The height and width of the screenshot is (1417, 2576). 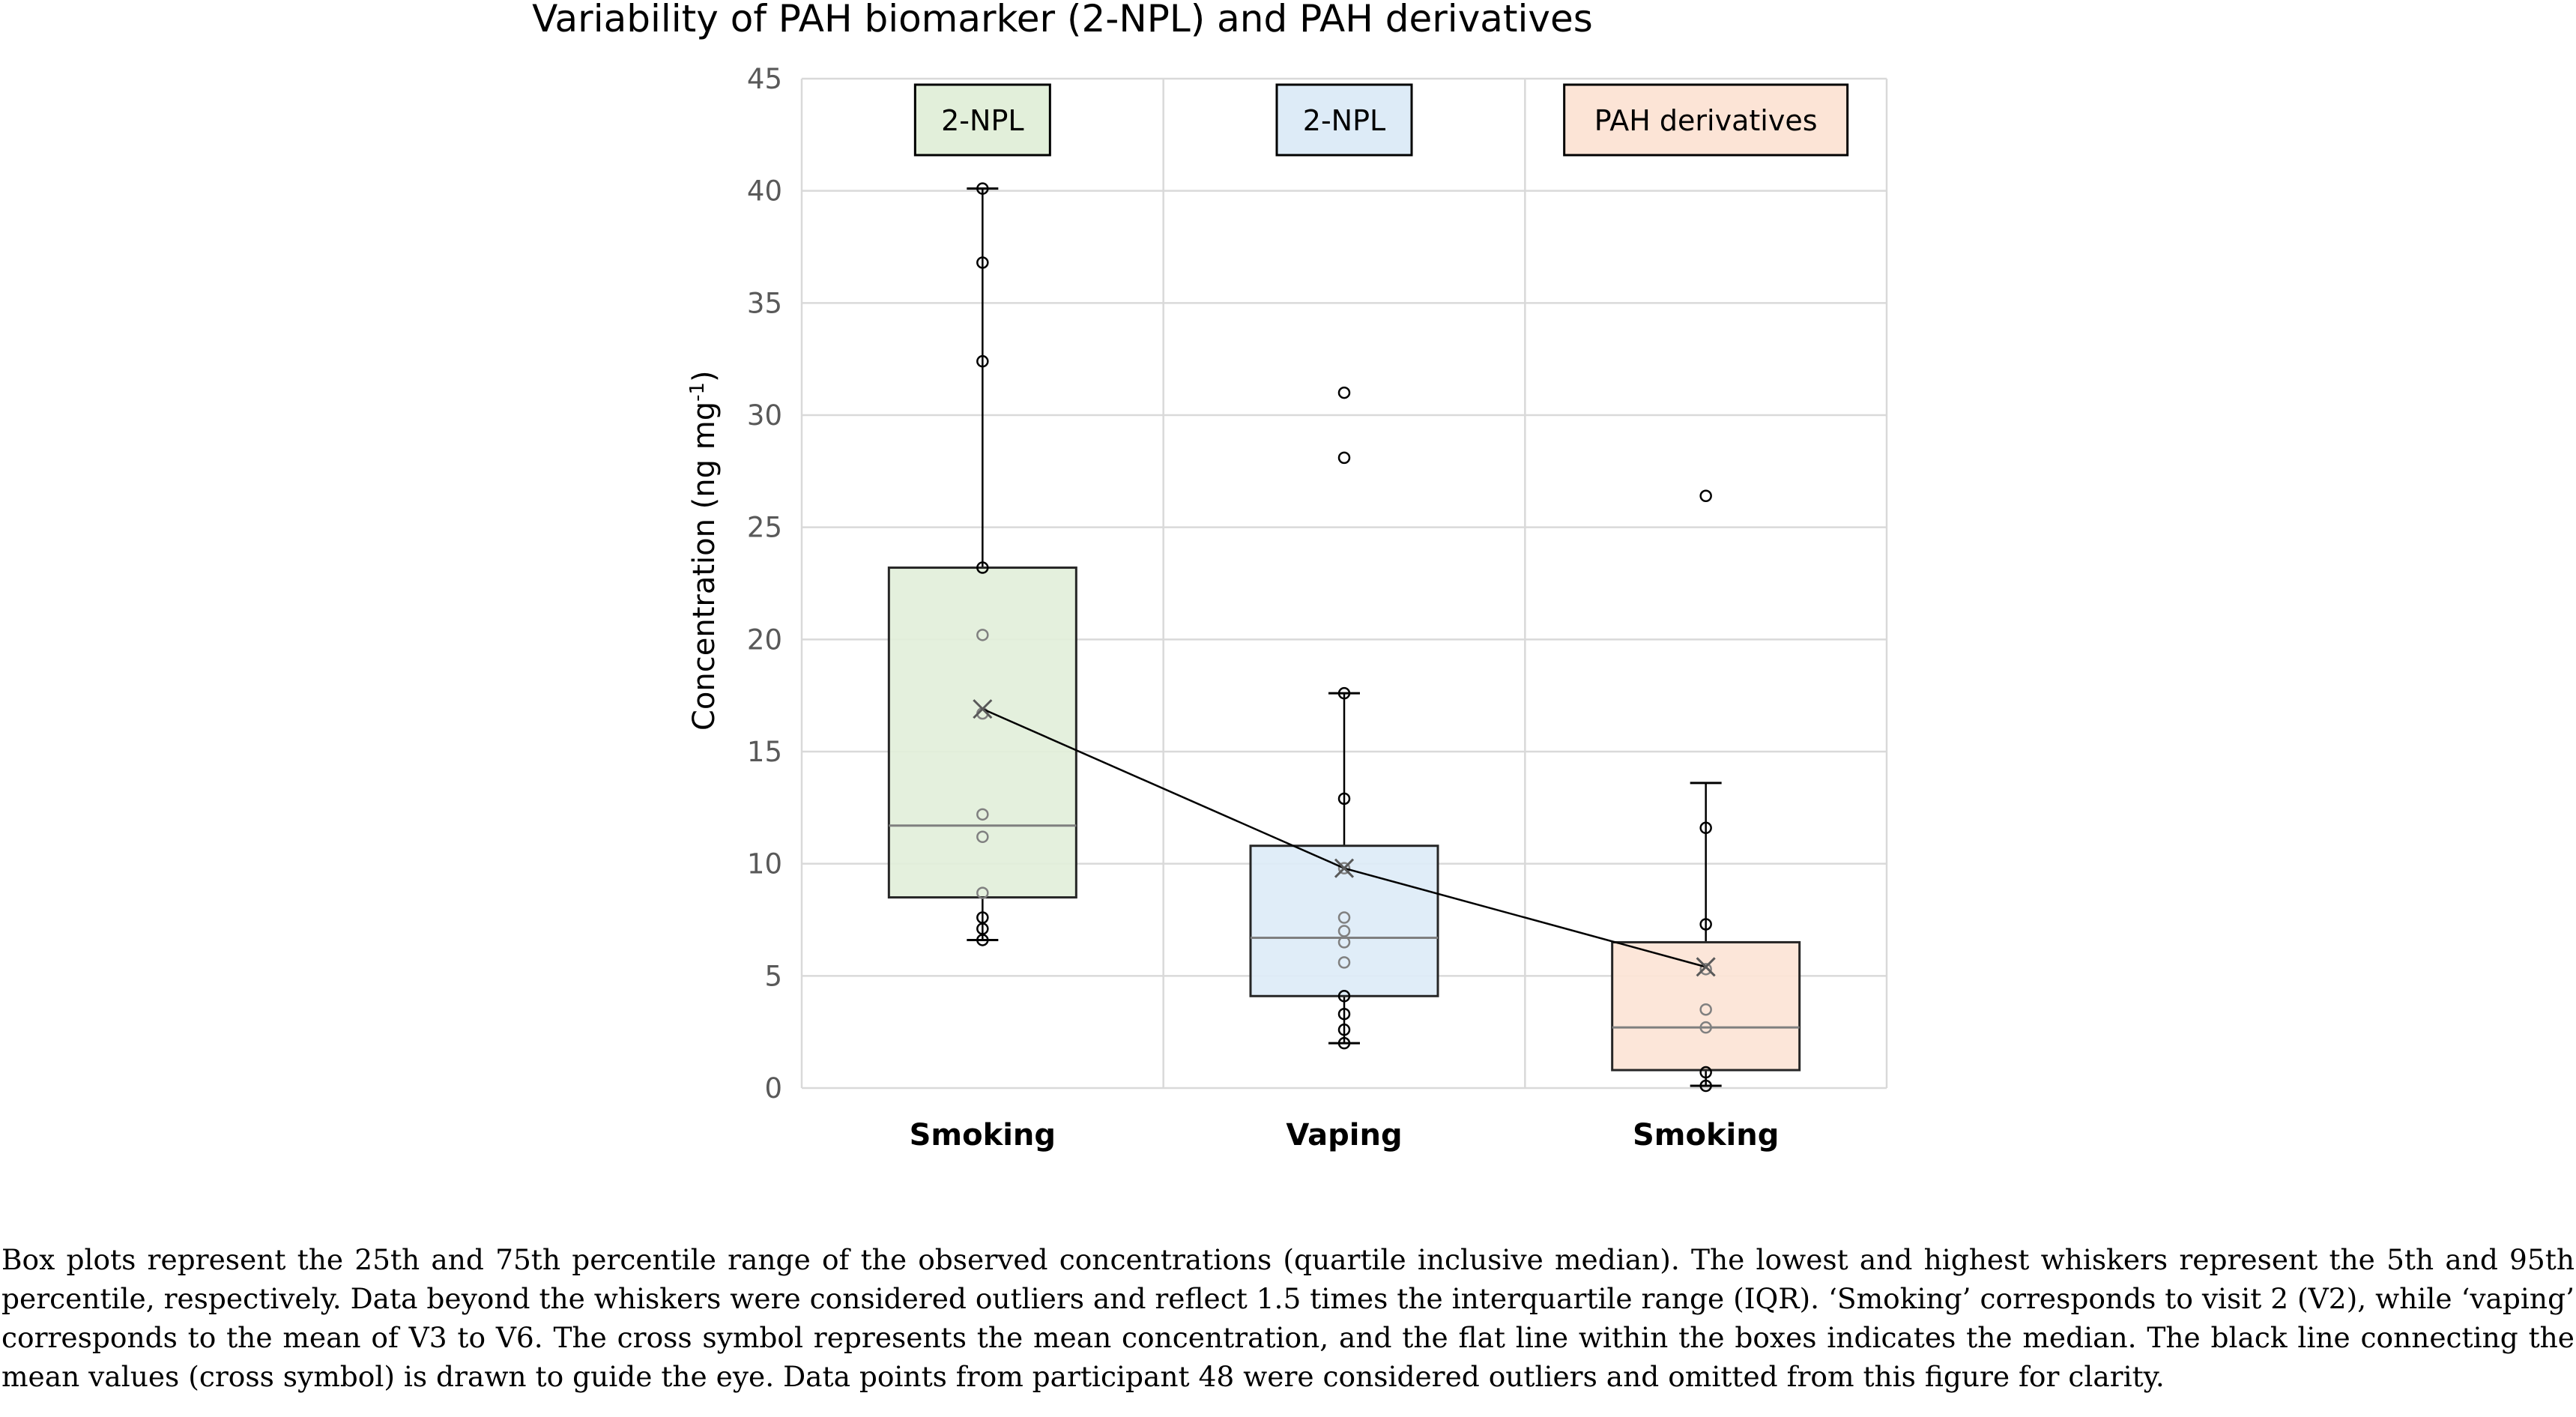 I want to click on mean-markers, so click(x=1344, y=838).